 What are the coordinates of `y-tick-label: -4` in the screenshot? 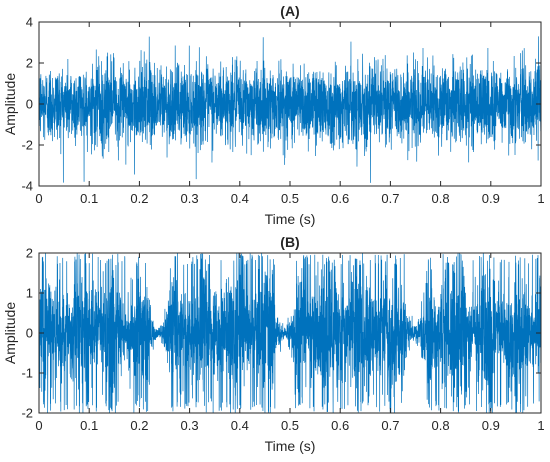 It's located at (27, 186).